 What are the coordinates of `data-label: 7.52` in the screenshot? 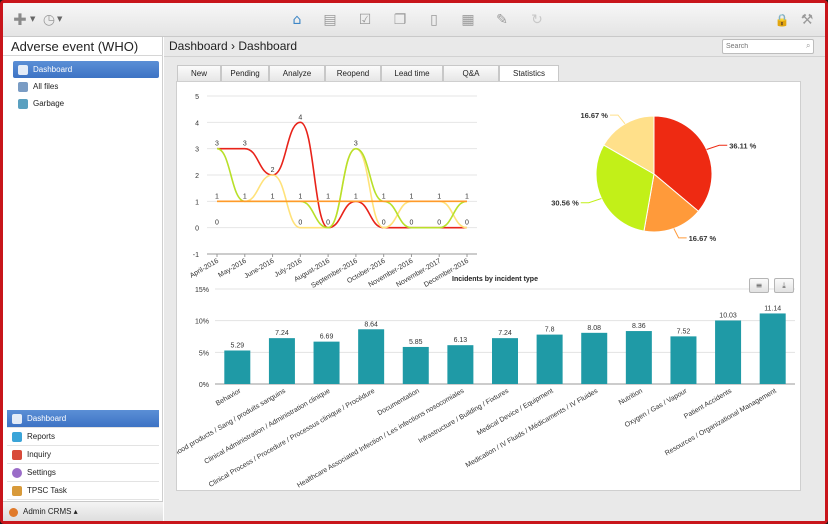 It's located at (684, 331).